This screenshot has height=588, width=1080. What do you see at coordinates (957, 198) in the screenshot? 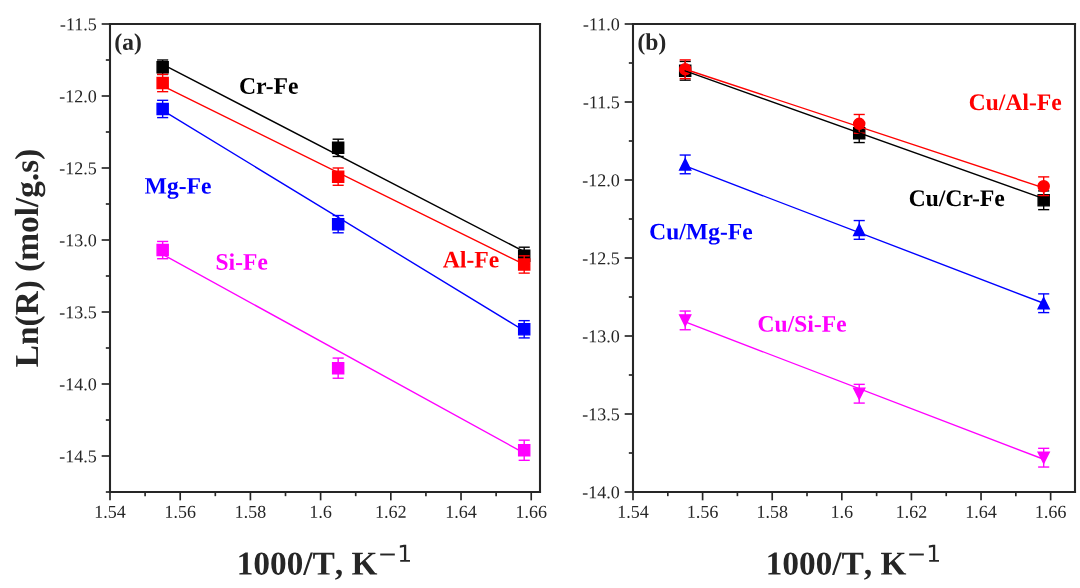
I see `series-label: Cu/Cr-Fe` at bounding box center [957, 198].